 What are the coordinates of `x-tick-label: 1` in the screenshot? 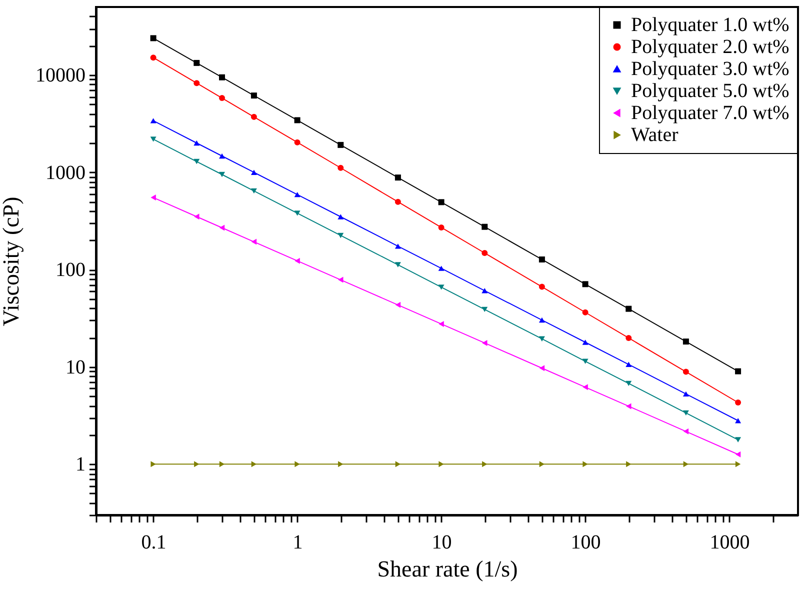 It's located at (297, 543).